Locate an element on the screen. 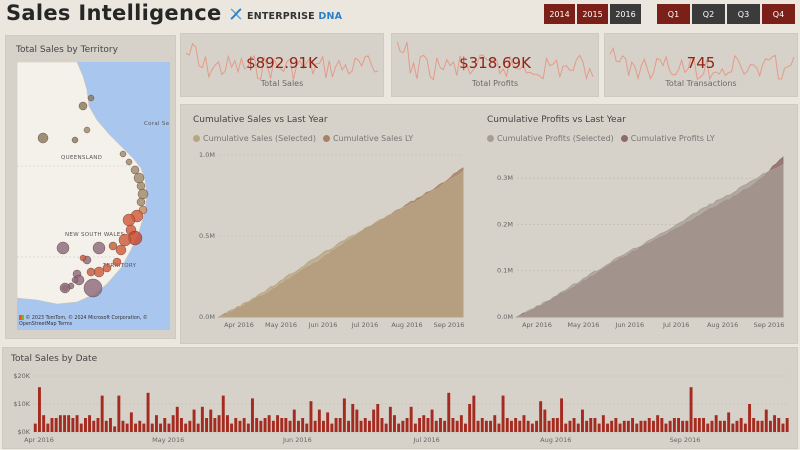  quarter-option: Q3 is located at coordinates (743, 14).